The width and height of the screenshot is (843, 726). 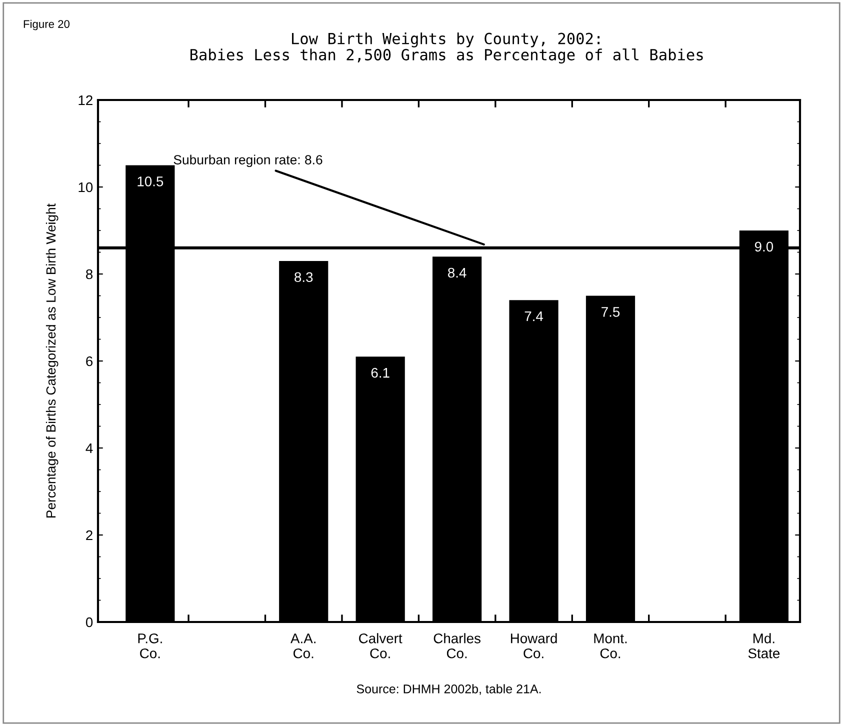 What do you see at coordinates (52, 361) in the screenshot?
I see `y-axis-title: Percentage of Births Categorized as Low Birth Weight` at bounding box center [52, 361].